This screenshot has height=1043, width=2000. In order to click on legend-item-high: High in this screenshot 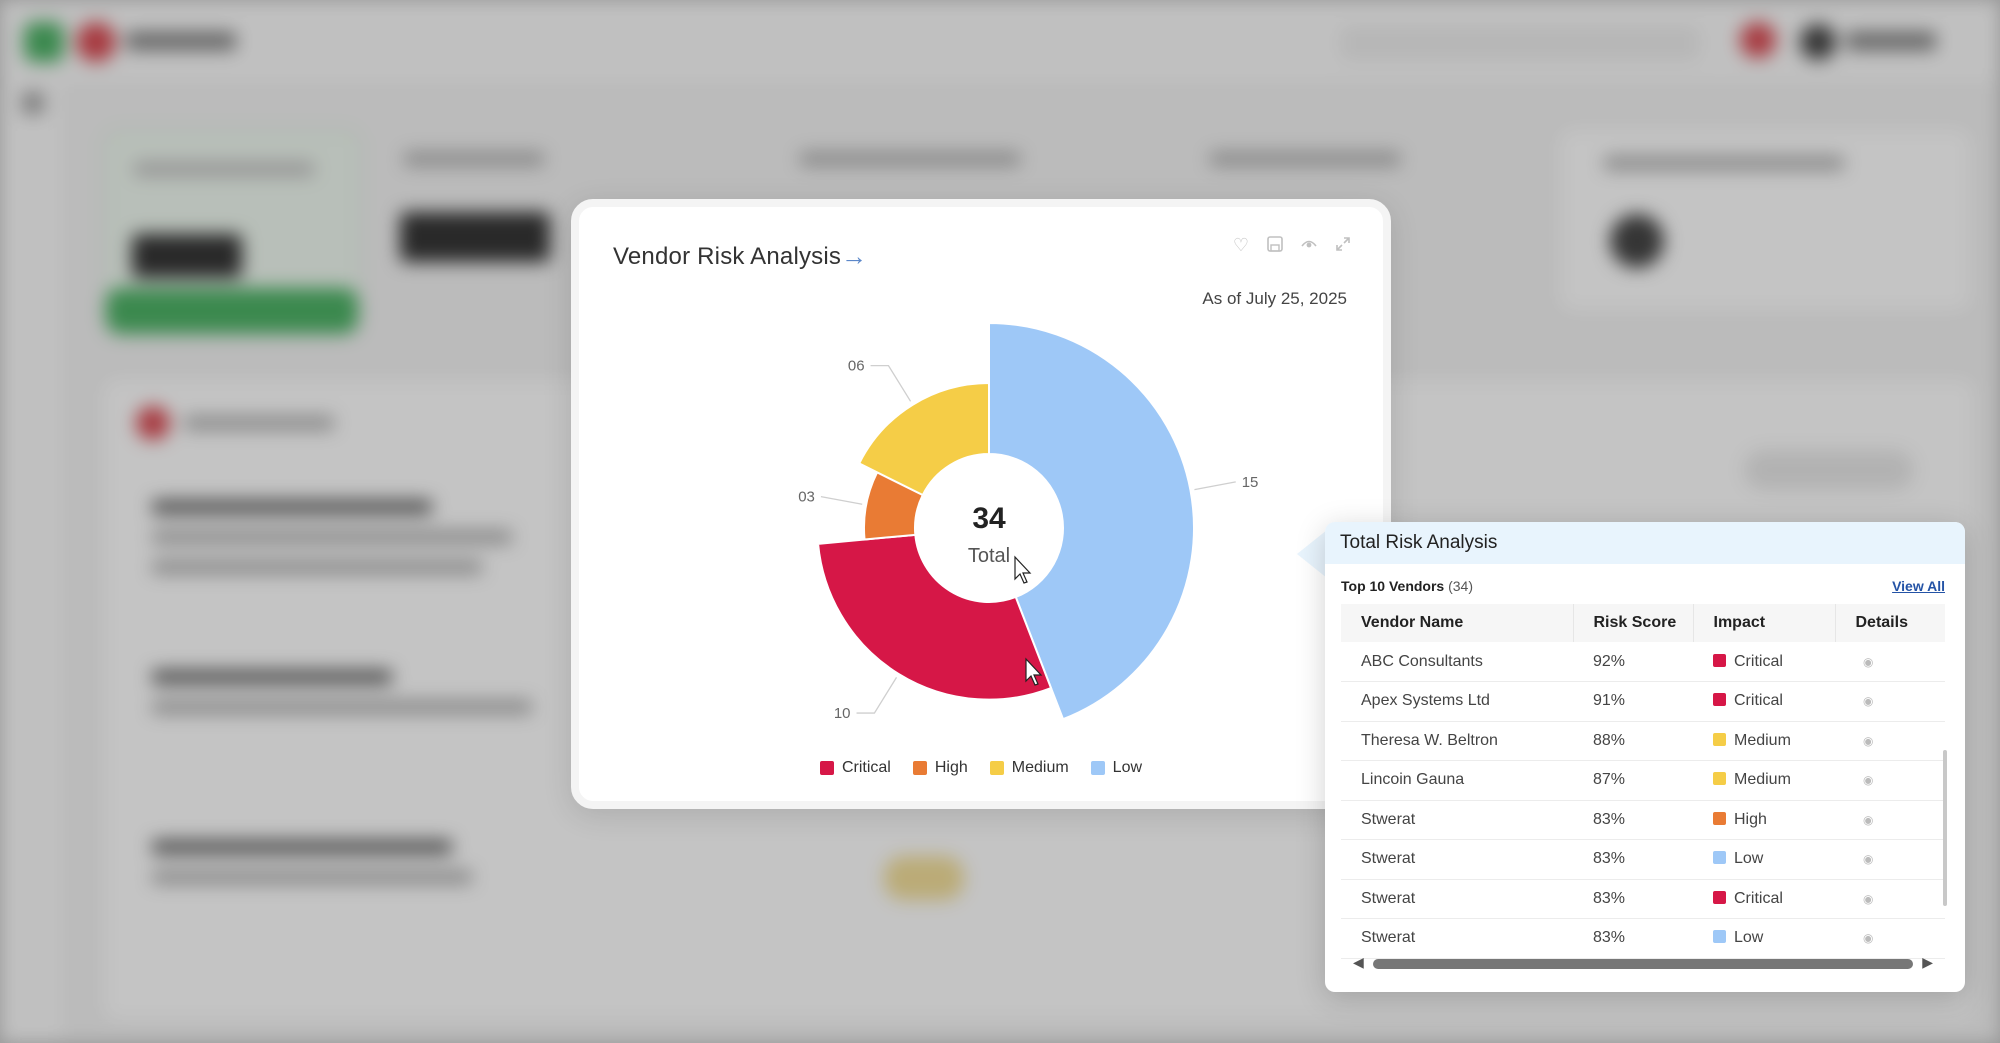, I will do `click(940, 768)`.